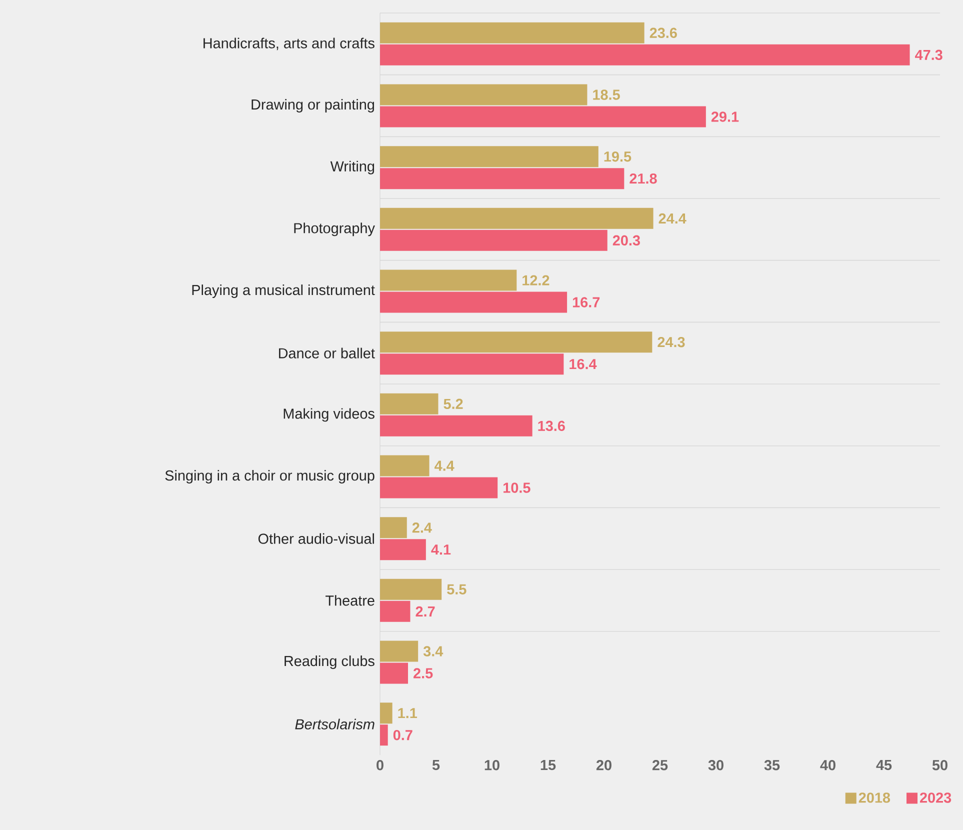 This screenshot has height=830, width=963. What do you see at coordinates (536, 280) in the screenshot?
I see `data-label: 12.2` at bounding box center [536, 280].